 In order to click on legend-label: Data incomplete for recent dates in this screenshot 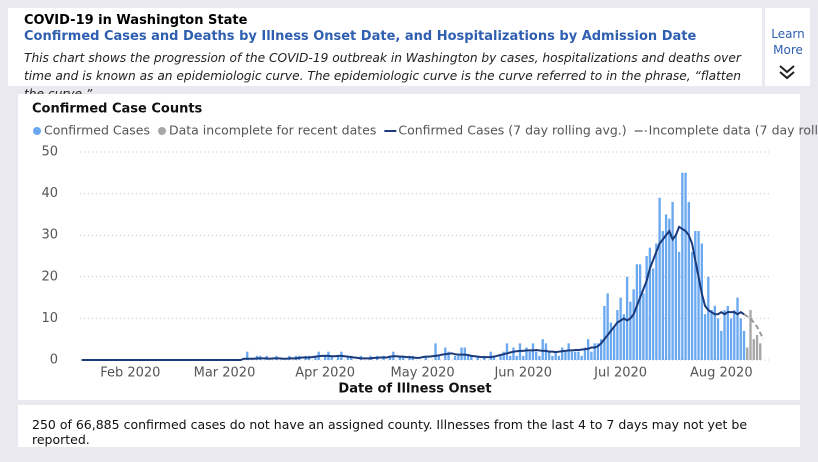, I will do `click(272, 130)`.